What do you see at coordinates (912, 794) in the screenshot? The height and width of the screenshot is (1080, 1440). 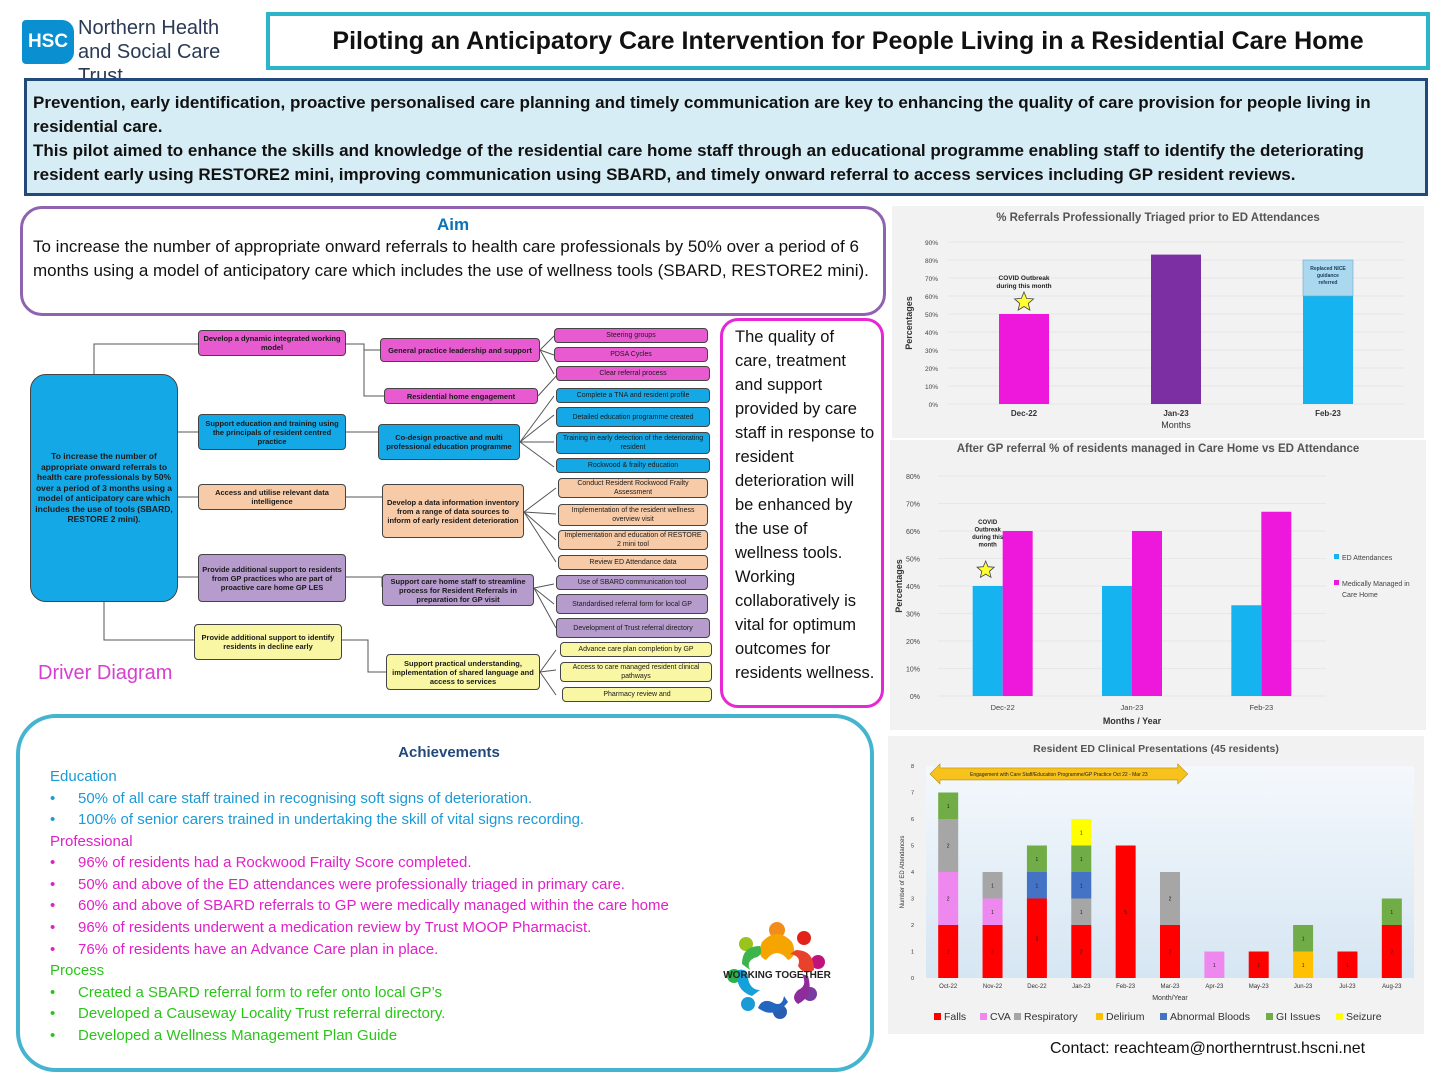 I see `y-tick-label: 7` at bounding box center [912, 794].